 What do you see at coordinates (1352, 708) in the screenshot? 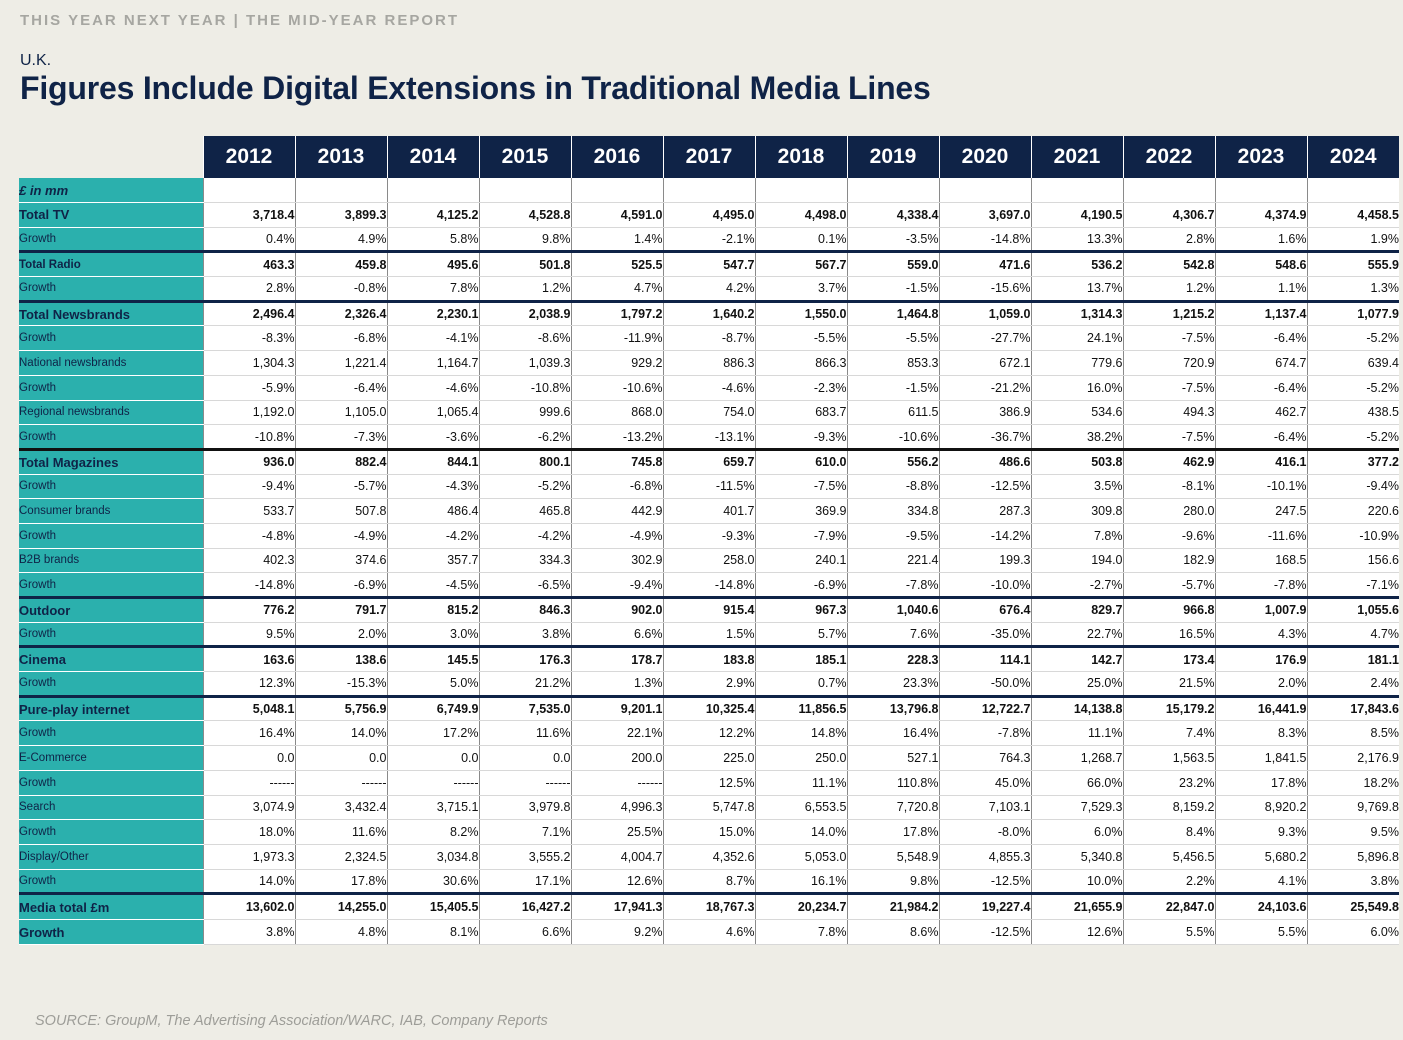
I see `value-cell: 17,843.6` at bounding box center [1352, 708].